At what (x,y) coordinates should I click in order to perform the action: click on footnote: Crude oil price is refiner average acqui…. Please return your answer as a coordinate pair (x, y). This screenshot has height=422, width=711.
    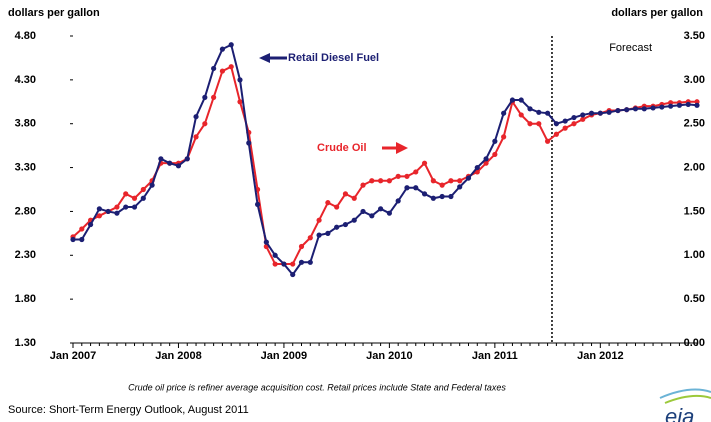
    Looking at the image, I should click on (317, 387).